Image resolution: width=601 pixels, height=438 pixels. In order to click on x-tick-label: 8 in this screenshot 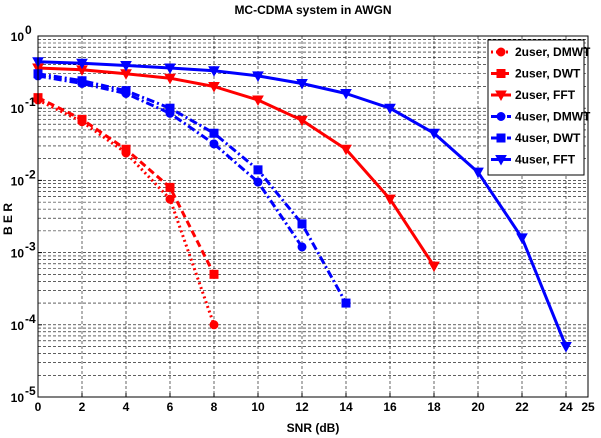, I will do `click(214, 407)`.